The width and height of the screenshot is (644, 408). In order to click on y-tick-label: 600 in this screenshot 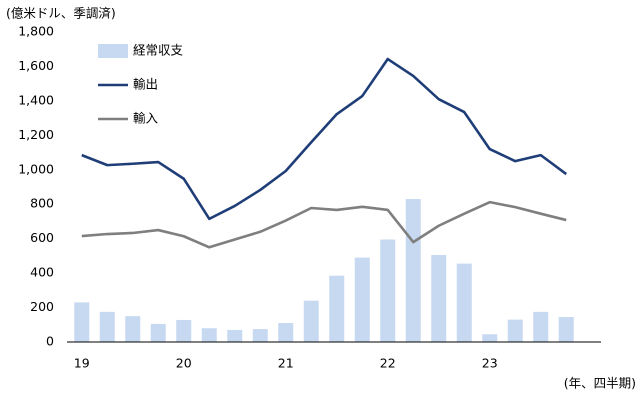, I will do `click(42, 237)`.